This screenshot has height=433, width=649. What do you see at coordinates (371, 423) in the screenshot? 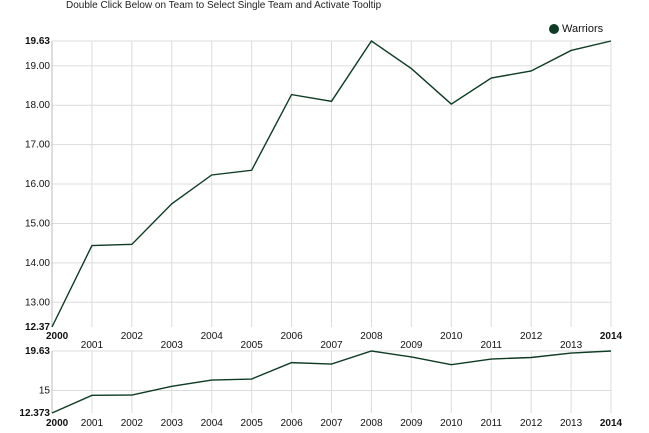
I see `context-x-tick-label: 2008` at bounding box center [371, 423].